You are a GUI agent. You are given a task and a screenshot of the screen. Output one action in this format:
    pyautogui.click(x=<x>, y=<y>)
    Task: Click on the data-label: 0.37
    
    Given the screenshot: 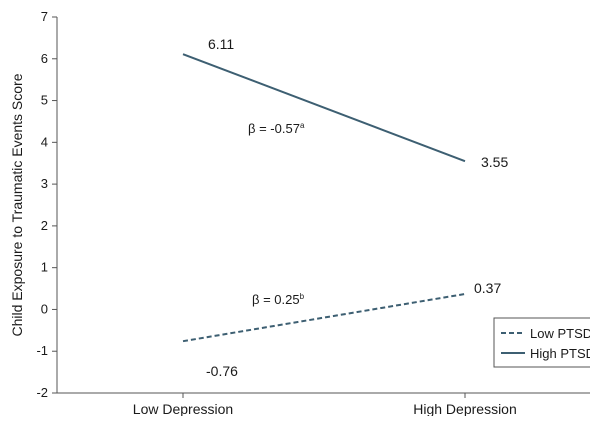 What is the action you would take?
    pyautogui.click(x=487, y=288)
    